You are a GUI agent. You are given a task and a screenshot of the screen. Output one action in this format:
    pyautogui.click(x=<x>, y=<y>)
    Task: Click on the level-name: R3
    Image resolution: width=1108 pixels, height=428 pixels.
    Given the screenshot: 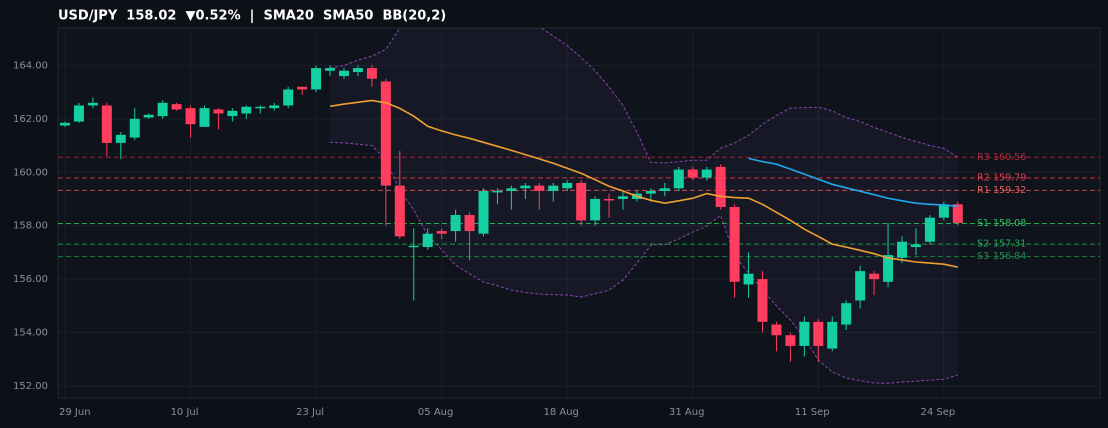 What is the action you would take?
    pyautogui.click(x=983, y=157)
    